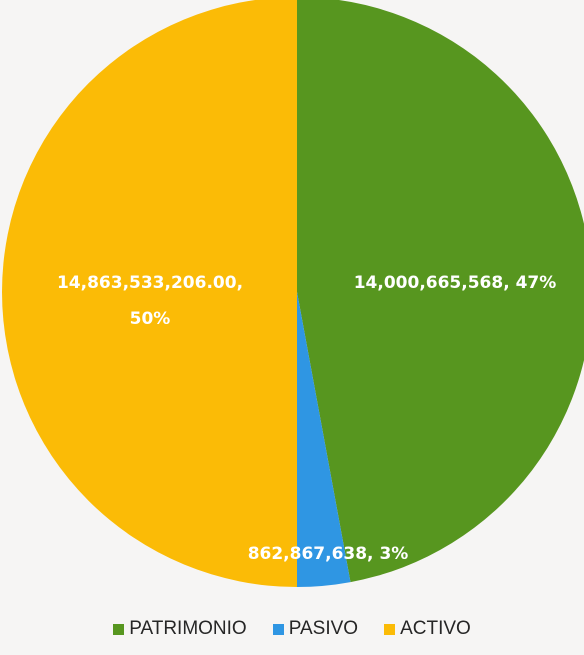 Image resolution: width=584 pixels, height=655 pixels. What do you see at coordinates (150, 319) in the screenshot?
I see `data-label-activo-line2: 50%` at bounding box center [150, 319].